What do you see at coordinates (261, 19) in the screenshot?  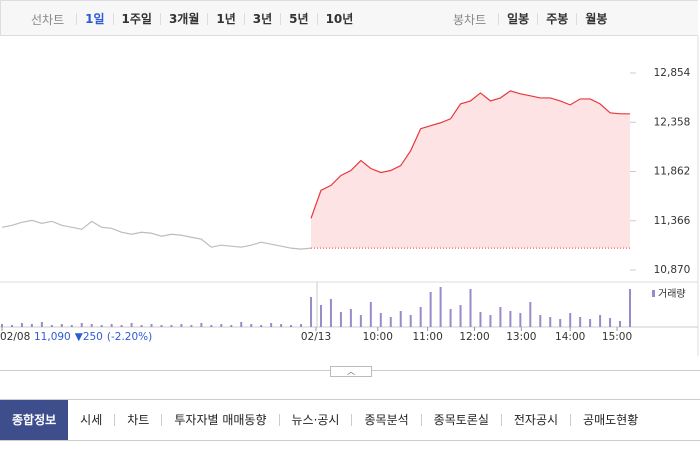 I see `period-button: 3년` at bounding box center [261, 19].